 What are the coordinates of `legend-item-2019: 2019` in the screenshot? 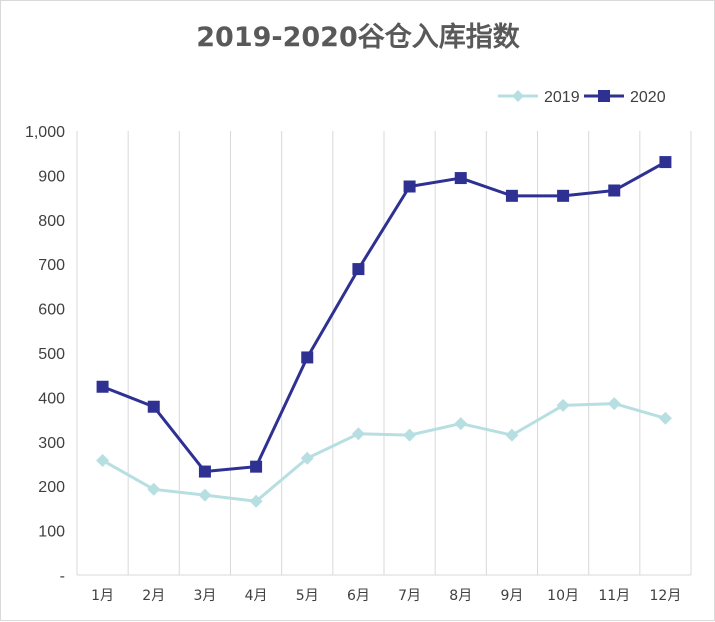 It's located at (539, 97).